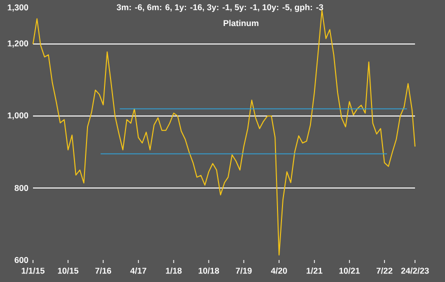 Image resolution: width=445 pixels, height=282 pixels. What do you see at coordinates (138, 271) in the screenshot?
I see `x-tick-label: 4/17` at bounding box center [138, 271].